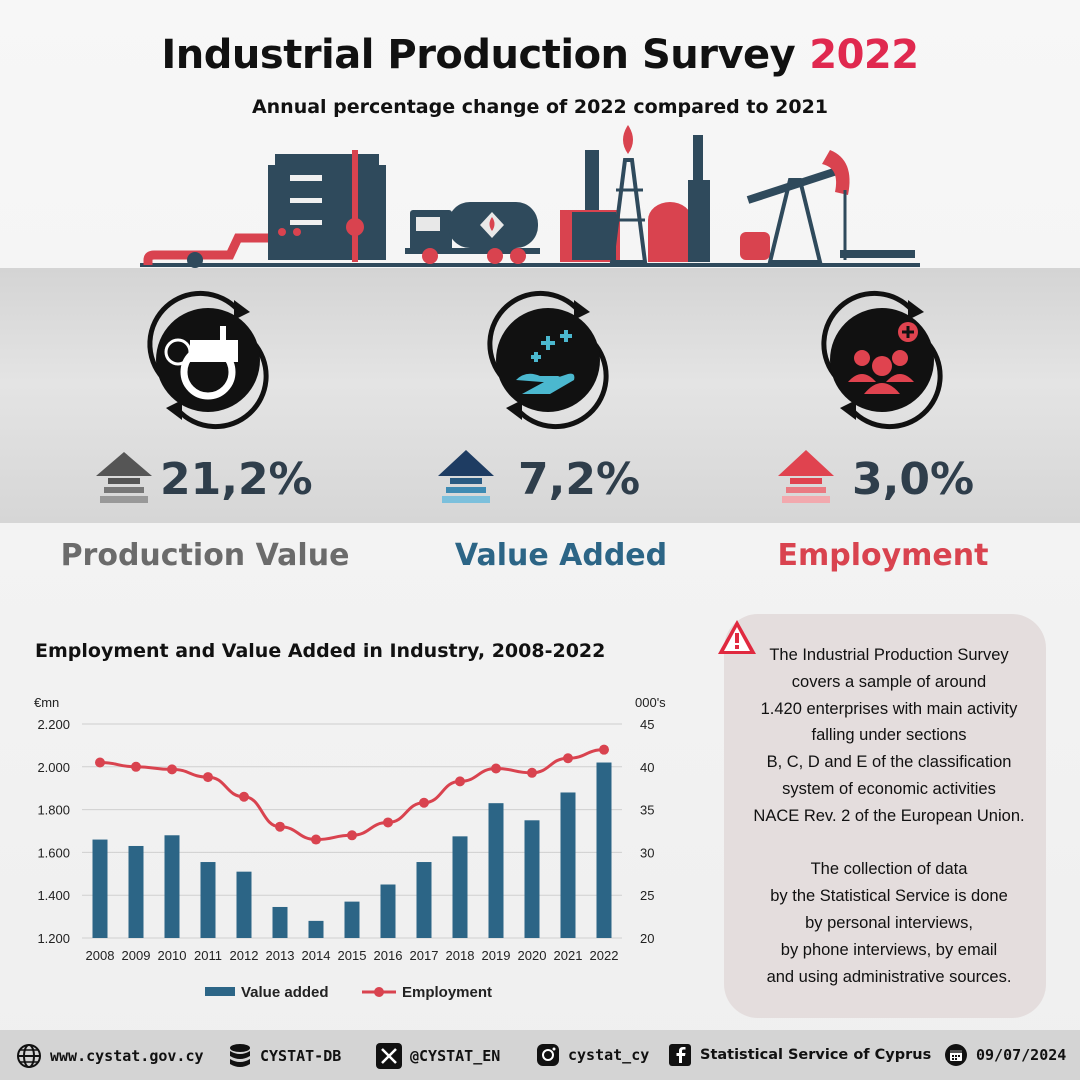 Image resolution: width=1080 pixels, height=1080 pixels. What do you see at coordinates (53, 938) in the screenshot?
I see `y-left-tick-label: 1.200` at bounding box center [53, 938].